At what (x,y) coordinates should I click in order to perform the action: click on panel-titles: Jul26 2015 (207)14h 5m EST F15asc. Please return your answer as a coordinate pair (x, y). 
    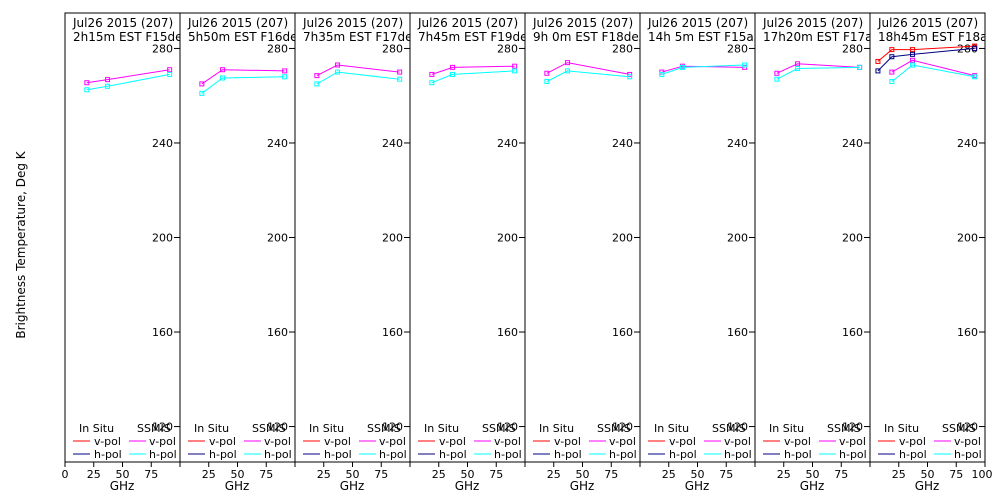
    Looking at the image, I should click on (701, 30).